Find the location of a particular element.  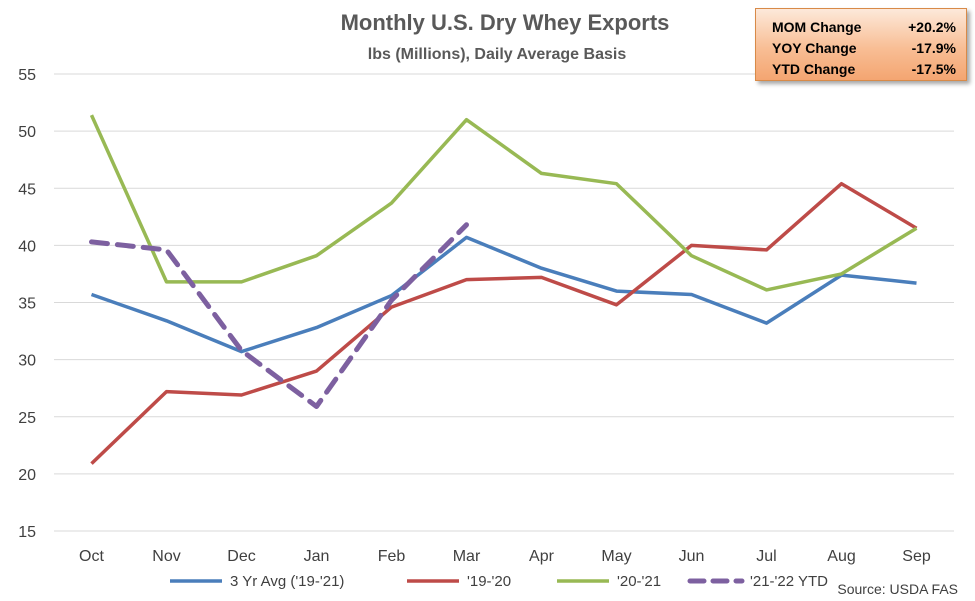

x-tick-label: Apr is located at coordinates (542, 556).